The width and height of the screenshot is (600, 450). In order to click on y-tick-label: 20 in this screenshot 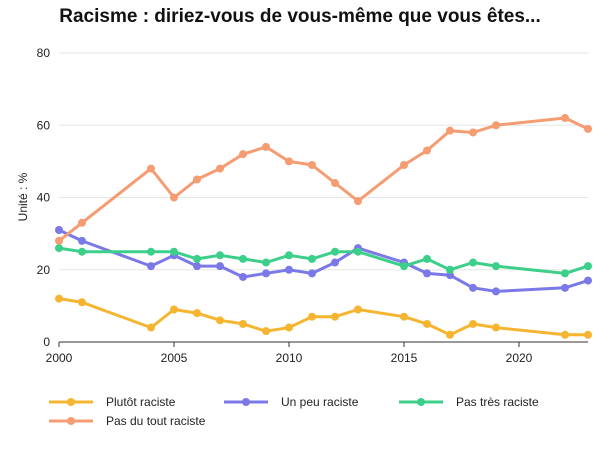, I will do `click(44, 270)`.